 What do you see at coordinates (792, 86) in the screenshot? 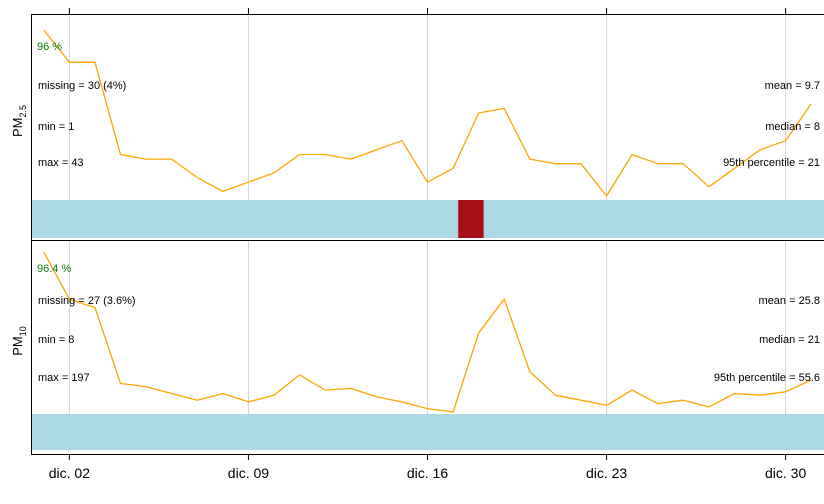
I see `stat-right-0: mean = 9.7` at bounding box center [792, 86].